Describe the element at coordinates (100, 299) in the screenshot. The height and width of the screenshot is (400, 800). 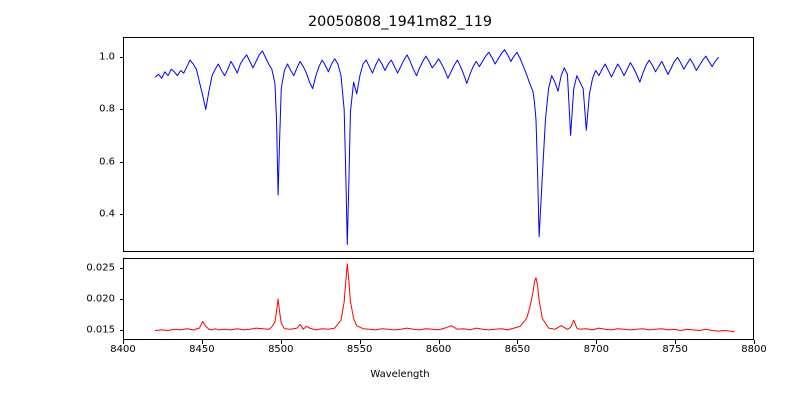
I see `y-tick-label: 0.020` at that location.